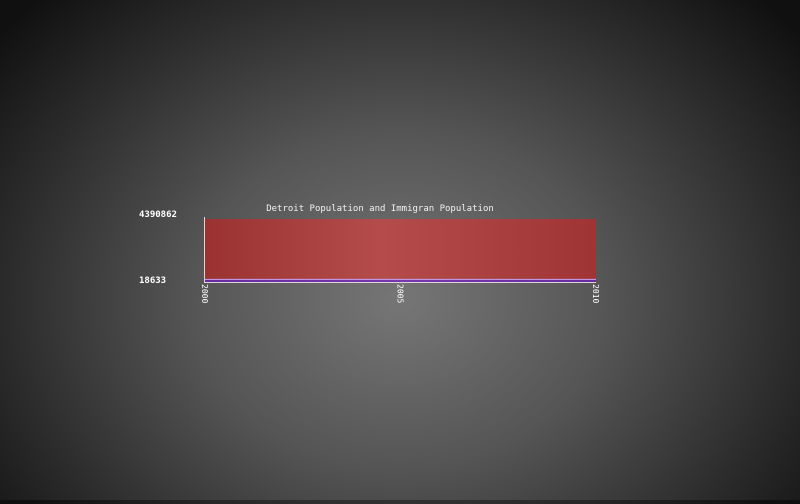  I want to click on x-tick-layer: 2000 2005 2010, so click(400, 293).